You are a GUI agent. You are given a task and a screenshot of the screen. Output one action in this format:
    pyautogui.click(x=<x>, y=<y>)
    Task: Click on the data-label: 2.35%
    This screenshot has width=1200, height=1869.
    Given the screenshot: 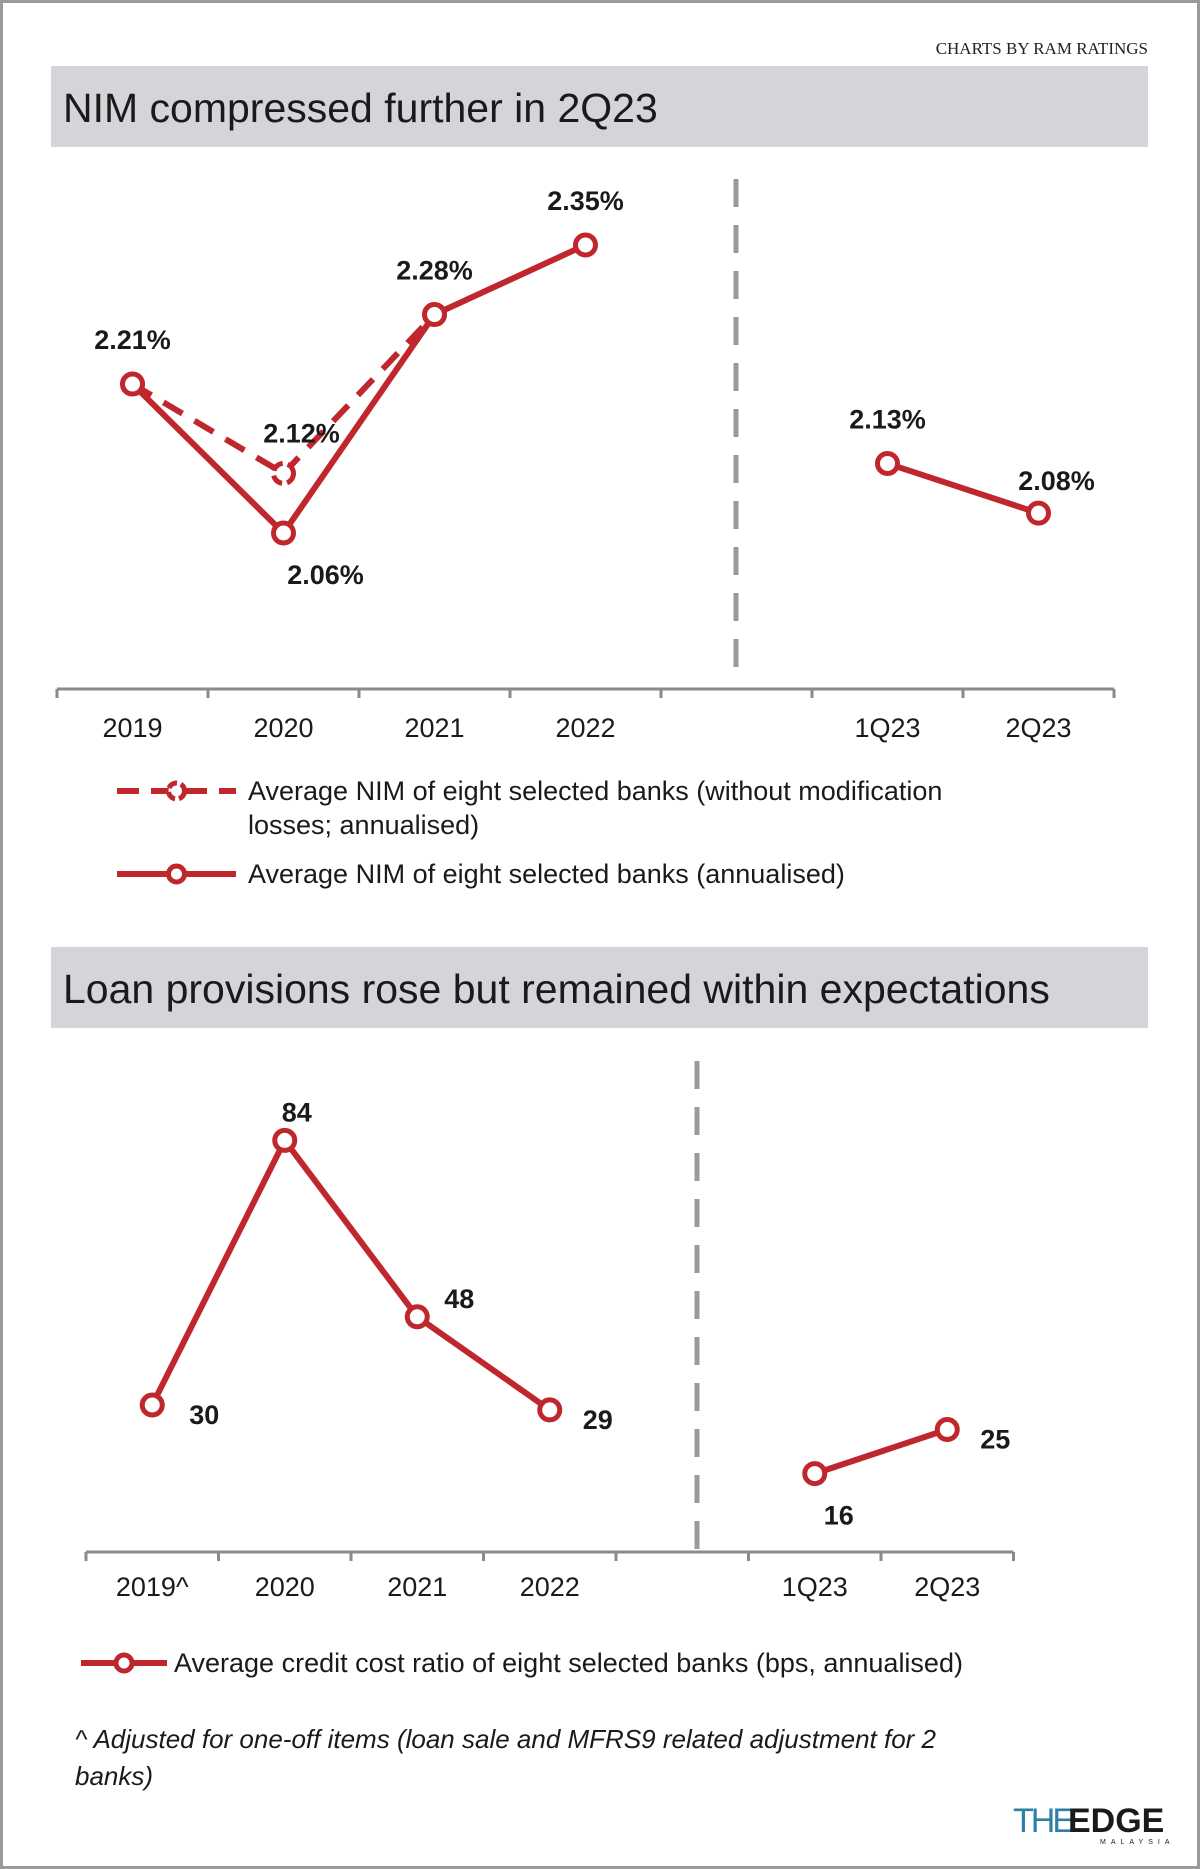 What is the action you would take?
    pyautogui.click(x=585, y=201)
    